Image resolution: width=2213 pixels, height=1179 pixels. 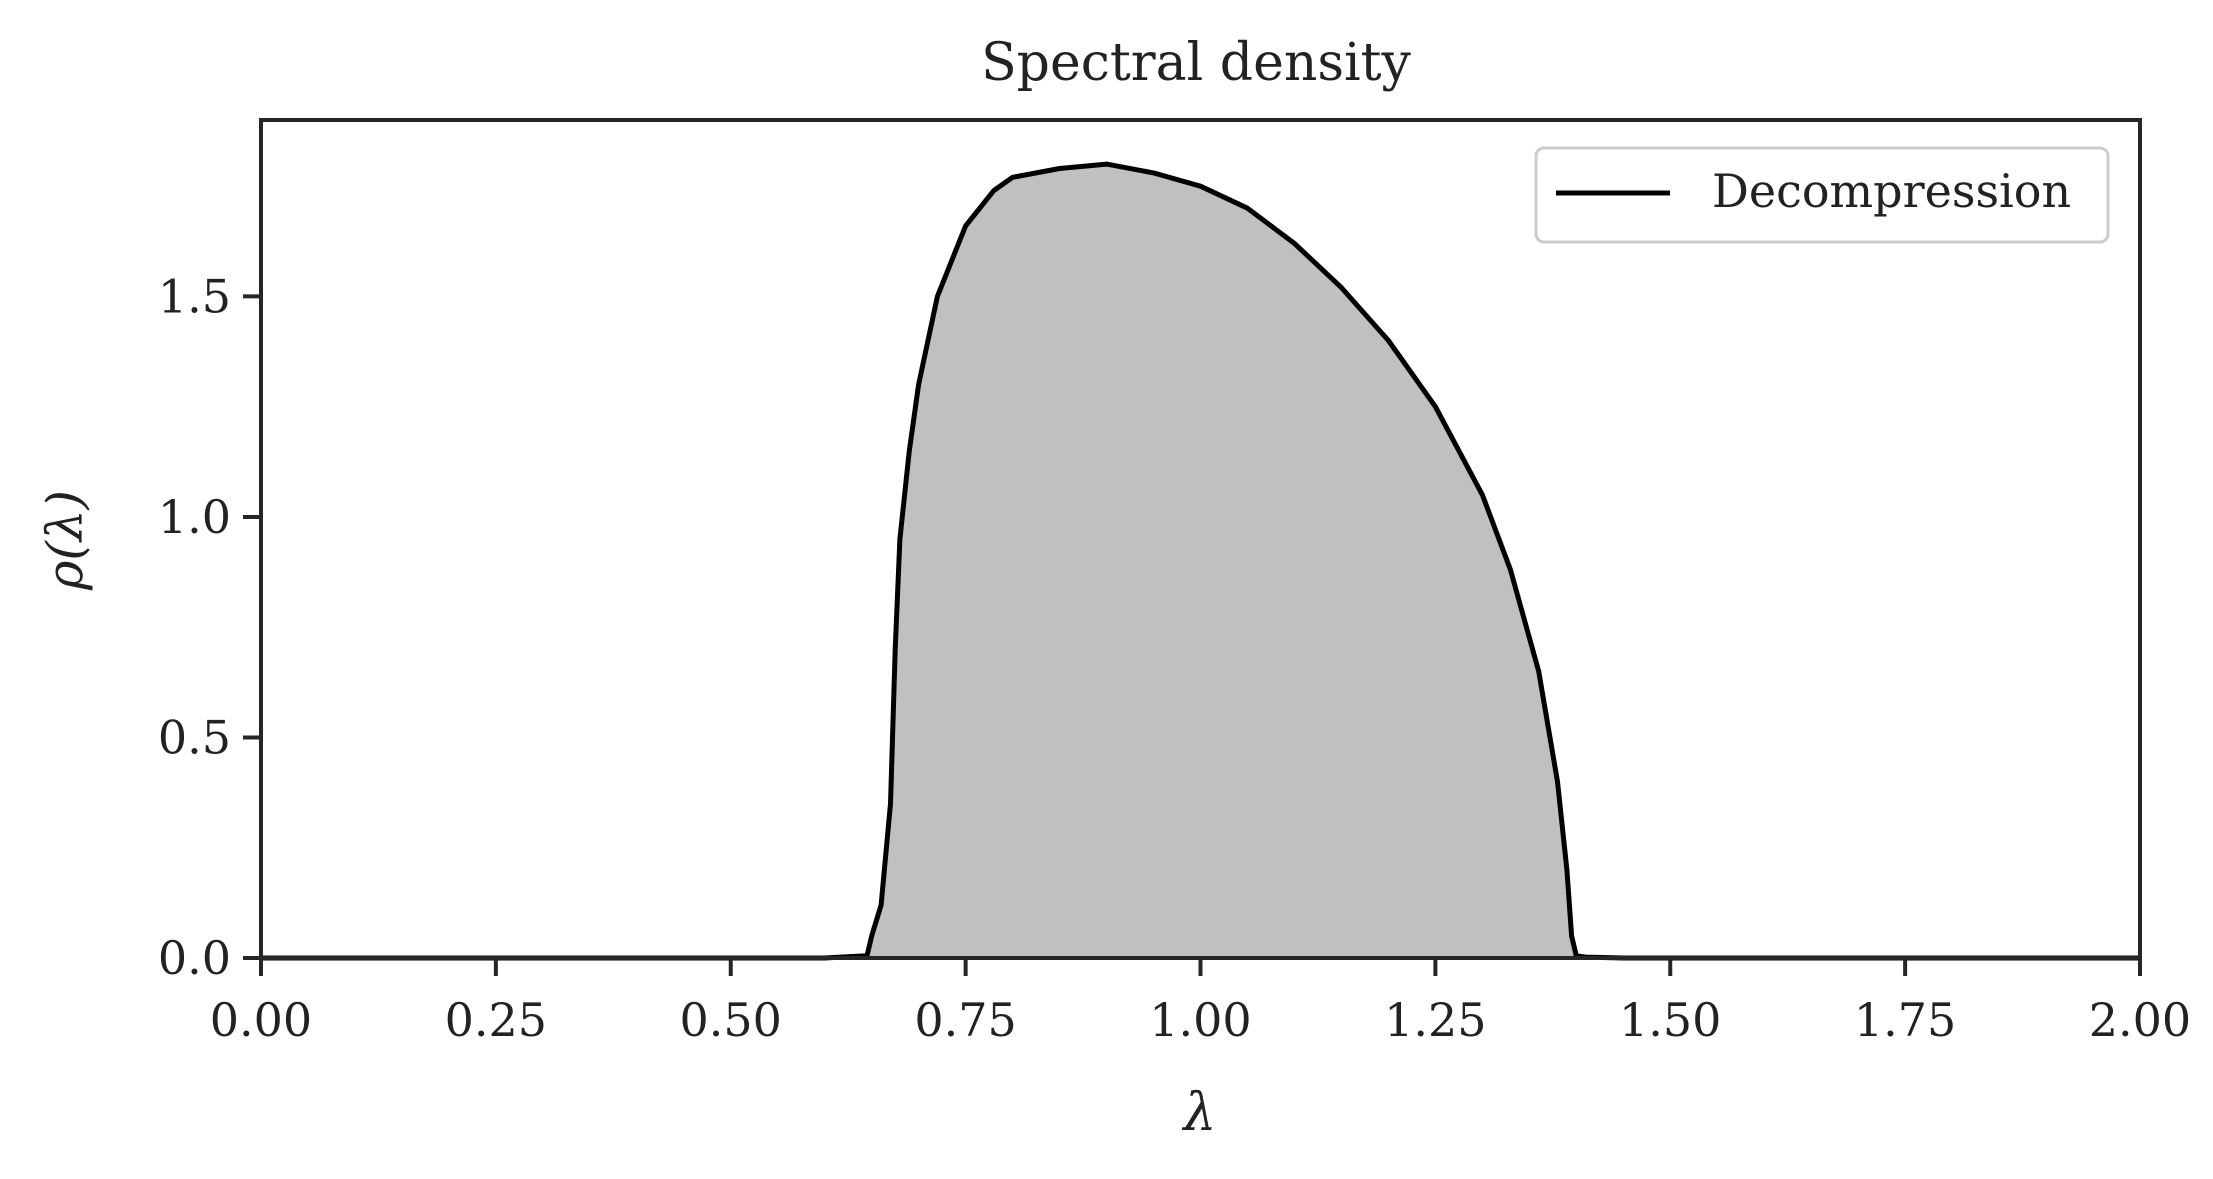 What do you see at coordinates (194, 737) in the screenshot?
I see `y-tick-label: 0.5` at bounding box center [194, 737].